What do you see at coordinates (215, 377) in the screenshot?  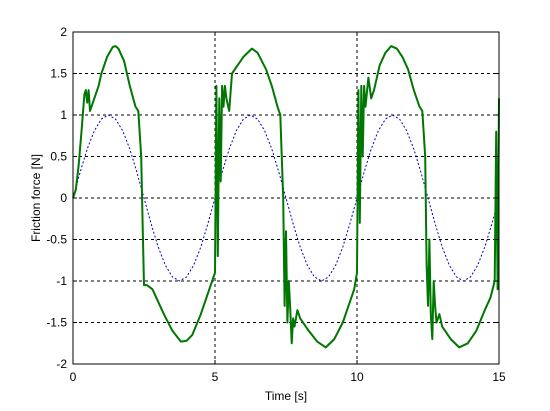 I see `x-tick-label: 5` at bounding box center [215, 377].